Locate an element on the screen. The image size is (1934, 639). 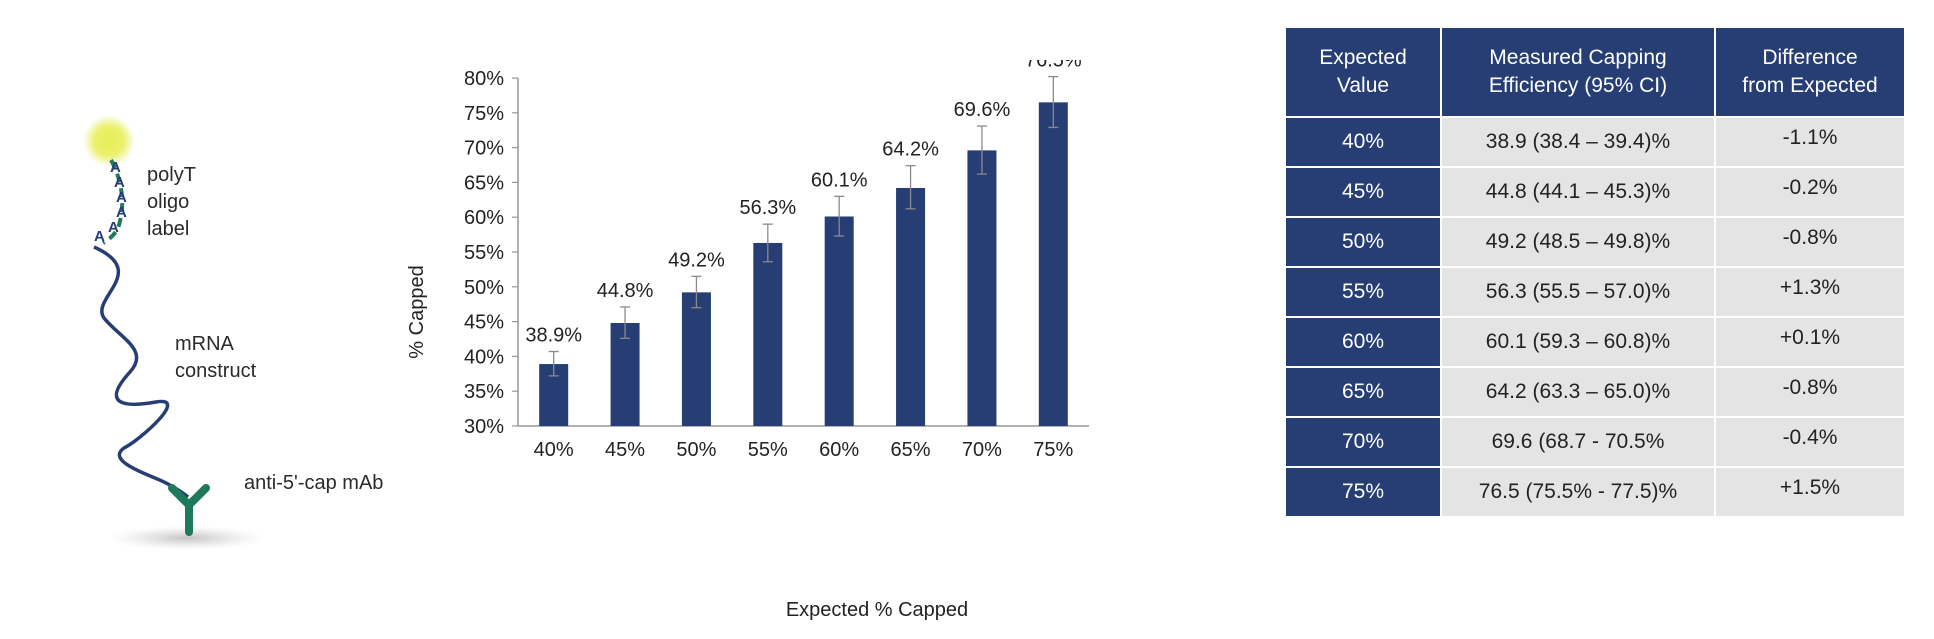
header-text-line: from Expected is located at coordinates (1810, 85).